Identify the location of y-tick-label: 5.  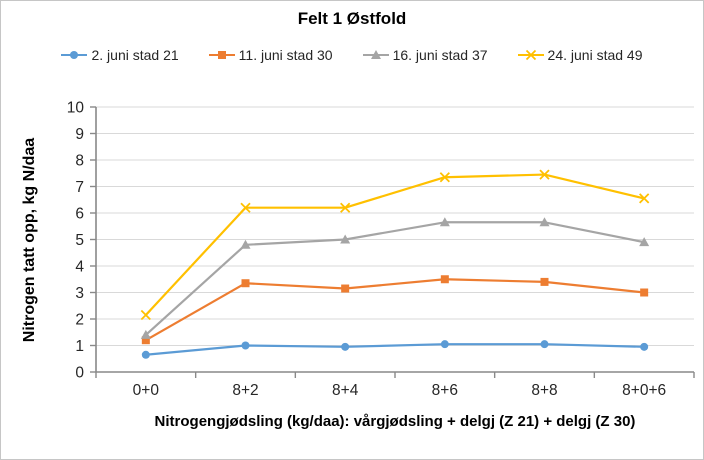
(79, 240).